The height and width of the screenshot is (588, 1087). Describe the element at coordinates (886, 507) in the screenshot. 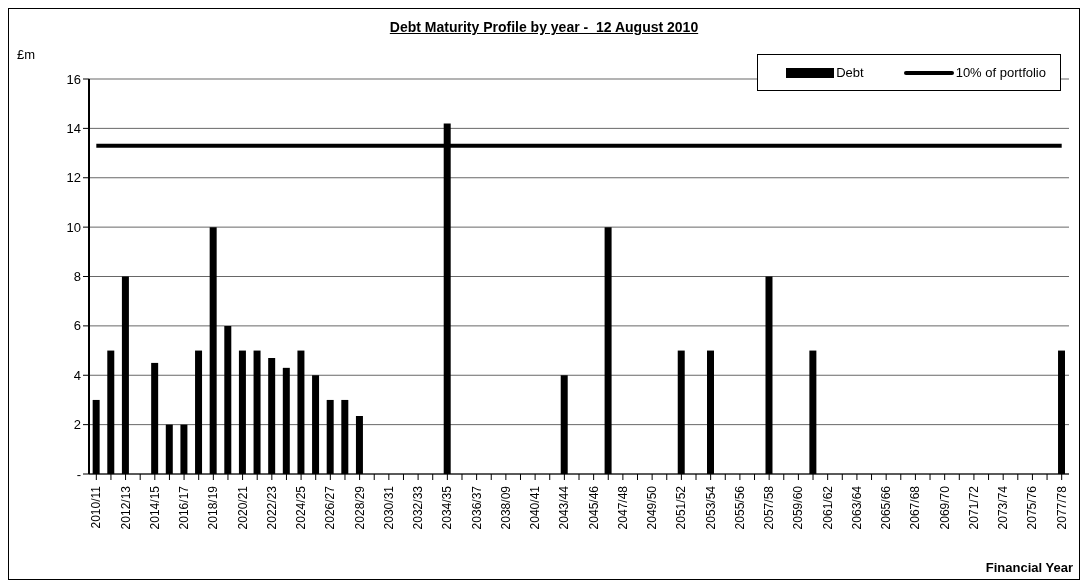

I see `x-tick-label: 2065/66` at that location.